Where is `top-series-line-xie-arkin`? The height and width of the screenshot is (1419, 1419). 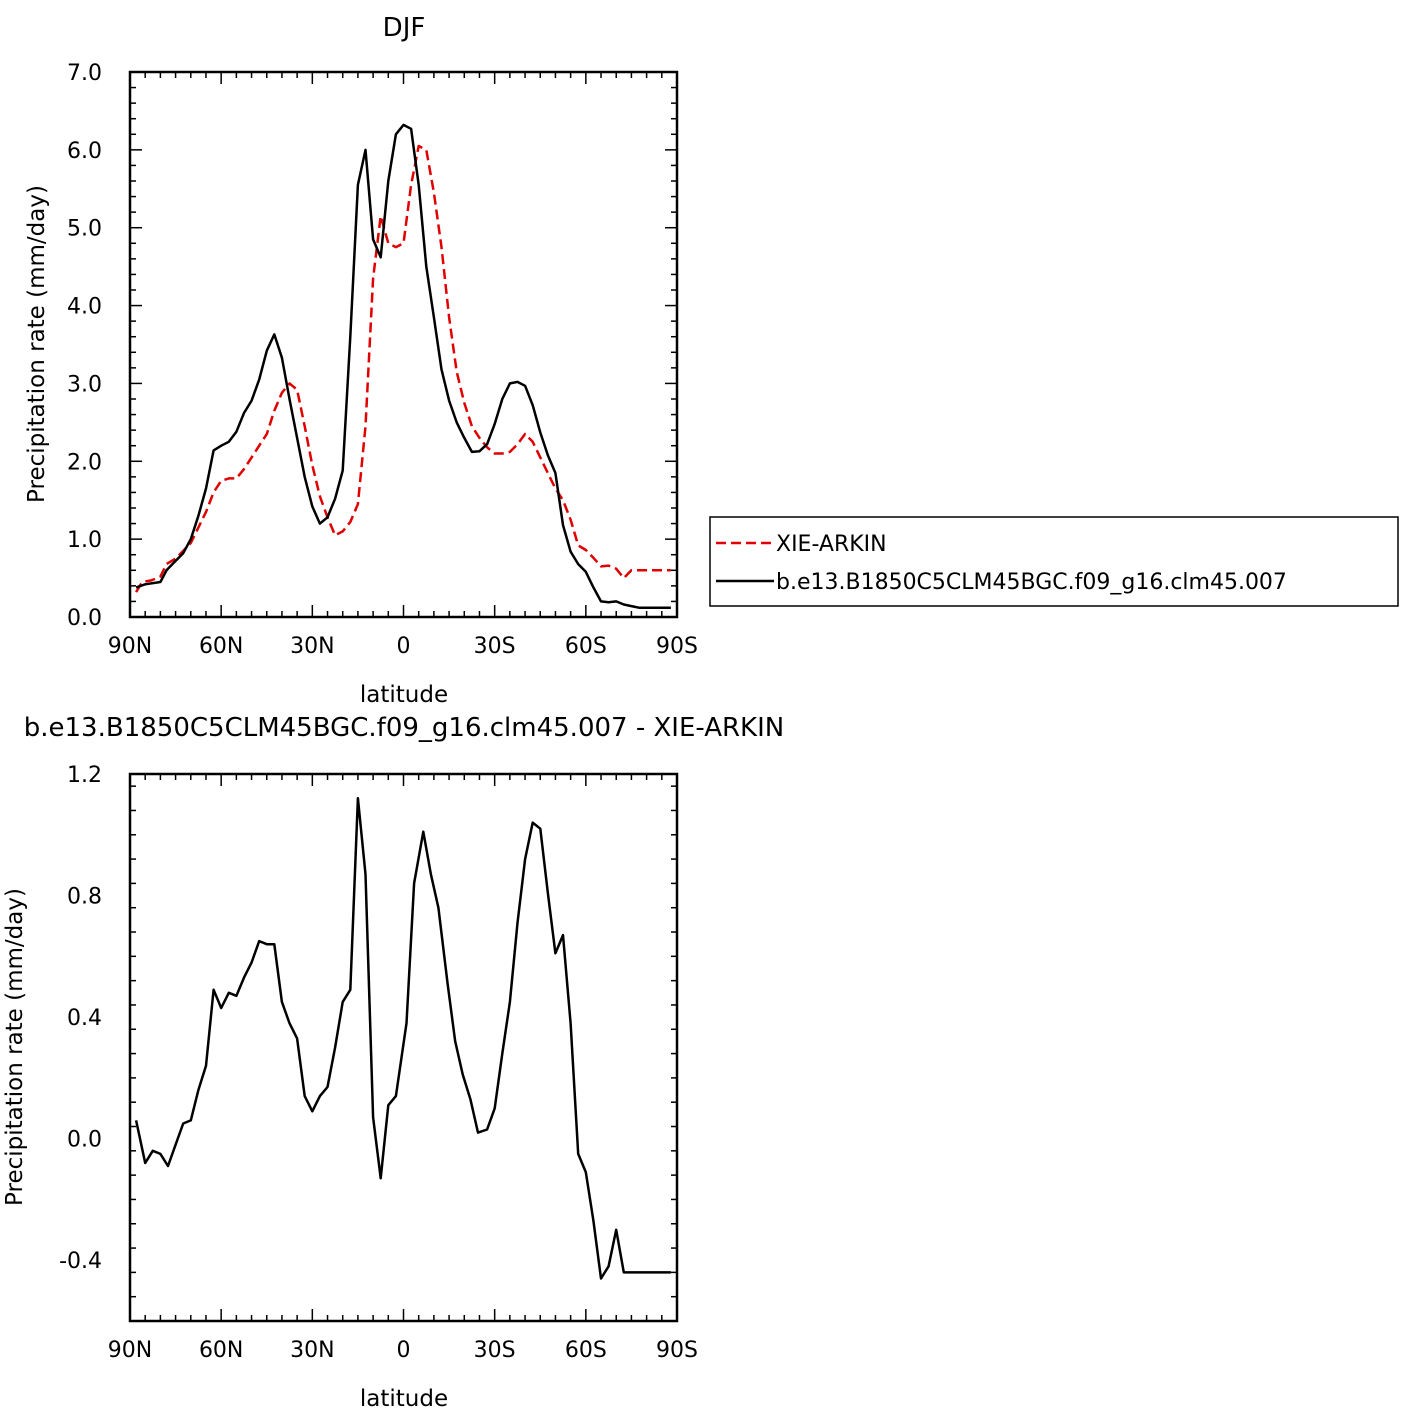 top-series-line-xie-arkin is located at coordinates (403, 368).